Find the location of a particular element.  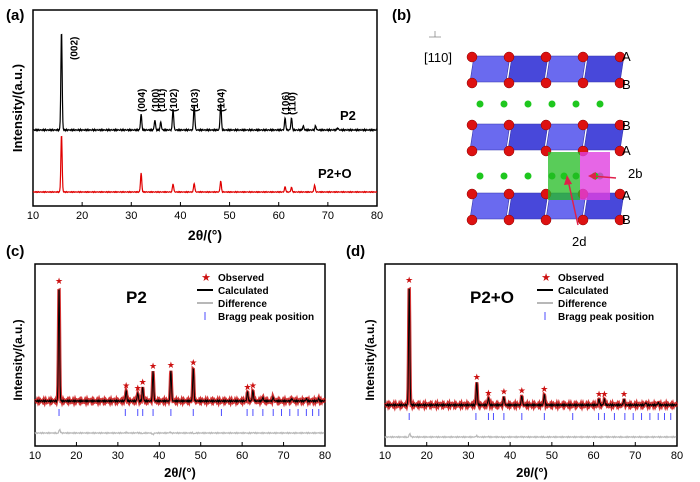

panel-c-plot: ★★ ★★★ ★ ★★★ is located at coordinates (180, 356).